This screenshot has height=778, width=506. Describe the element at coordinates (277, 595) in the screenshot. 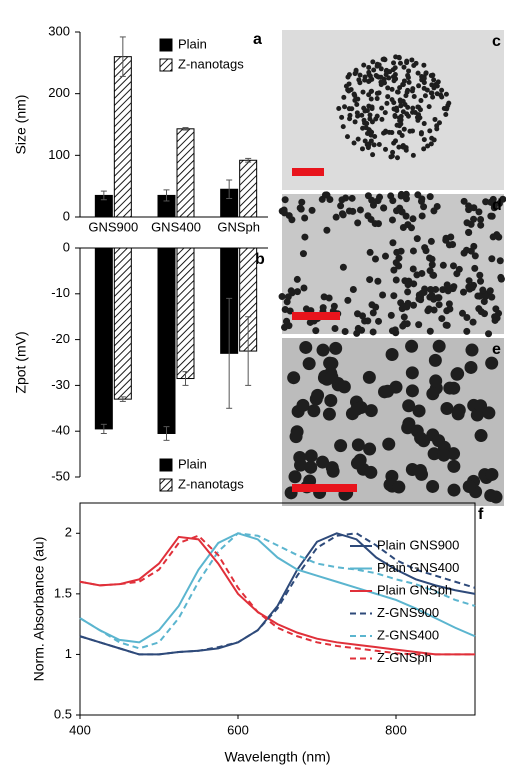

I see `line` at that location.